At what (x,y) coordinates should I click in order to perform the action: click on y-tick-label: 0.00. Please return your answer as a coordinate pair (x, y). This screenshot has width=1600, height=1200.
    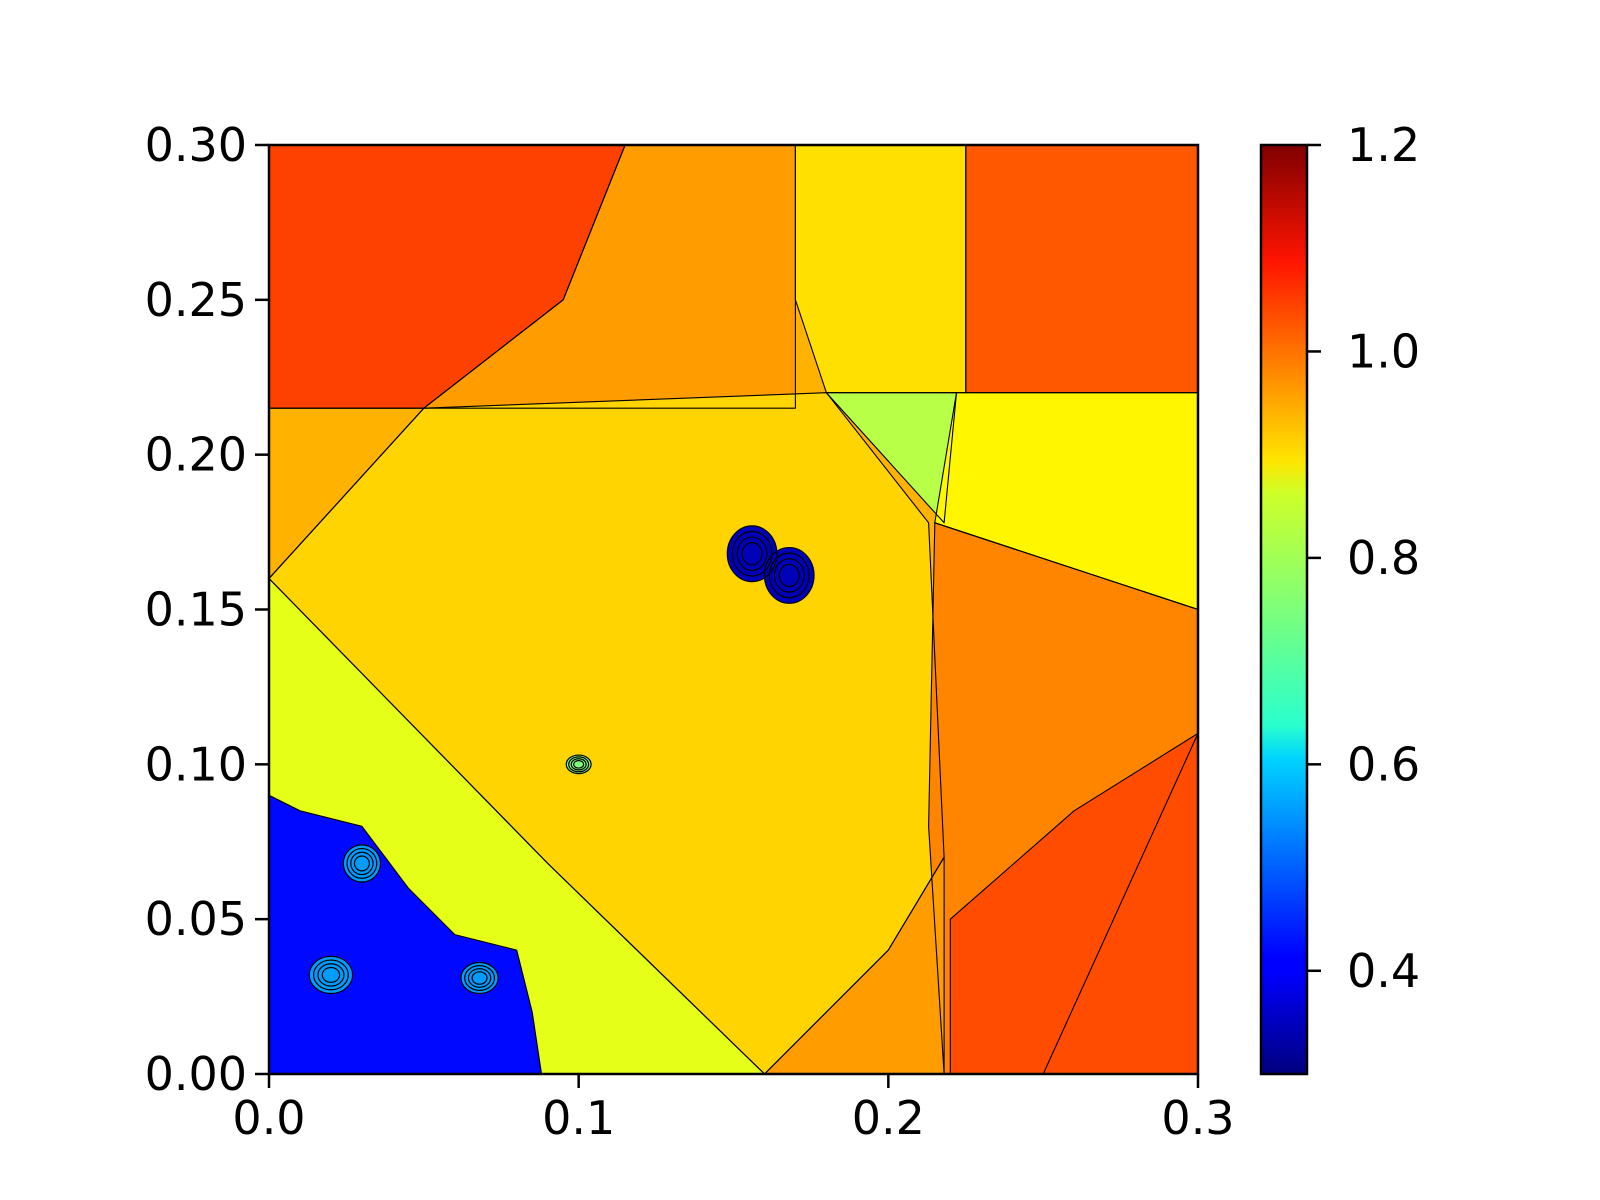
    Looking at the image, I should click on (196, 1074).